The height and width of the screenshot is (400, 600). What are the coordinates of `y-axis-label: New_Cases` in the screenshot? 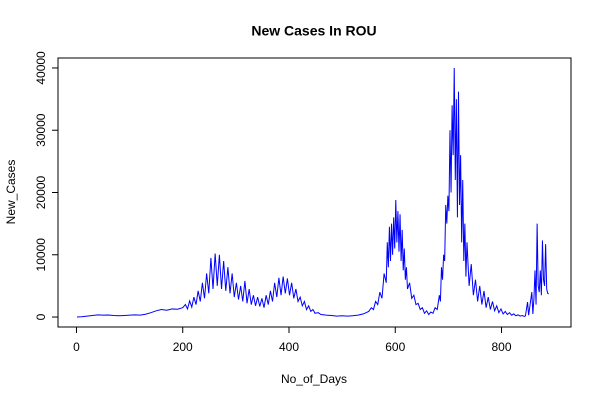 It's located at (11, 192).